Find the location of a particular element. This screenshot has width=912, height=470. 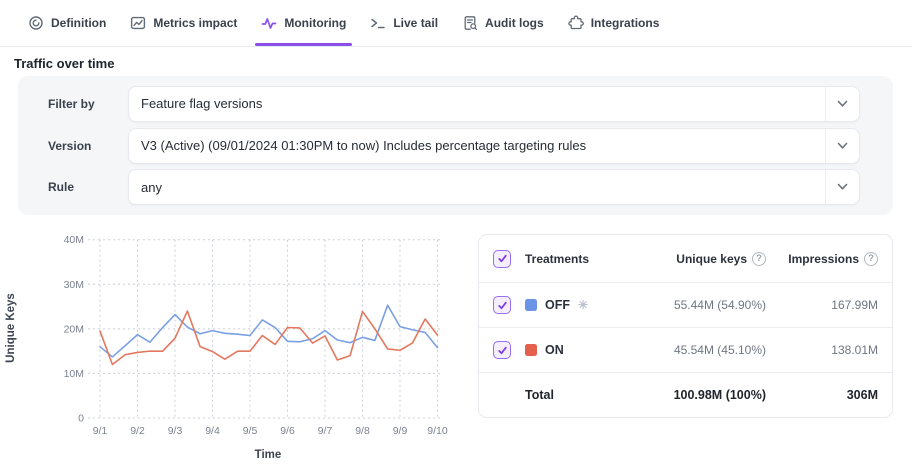

rule-select: any is located at coordinates (494, 187).